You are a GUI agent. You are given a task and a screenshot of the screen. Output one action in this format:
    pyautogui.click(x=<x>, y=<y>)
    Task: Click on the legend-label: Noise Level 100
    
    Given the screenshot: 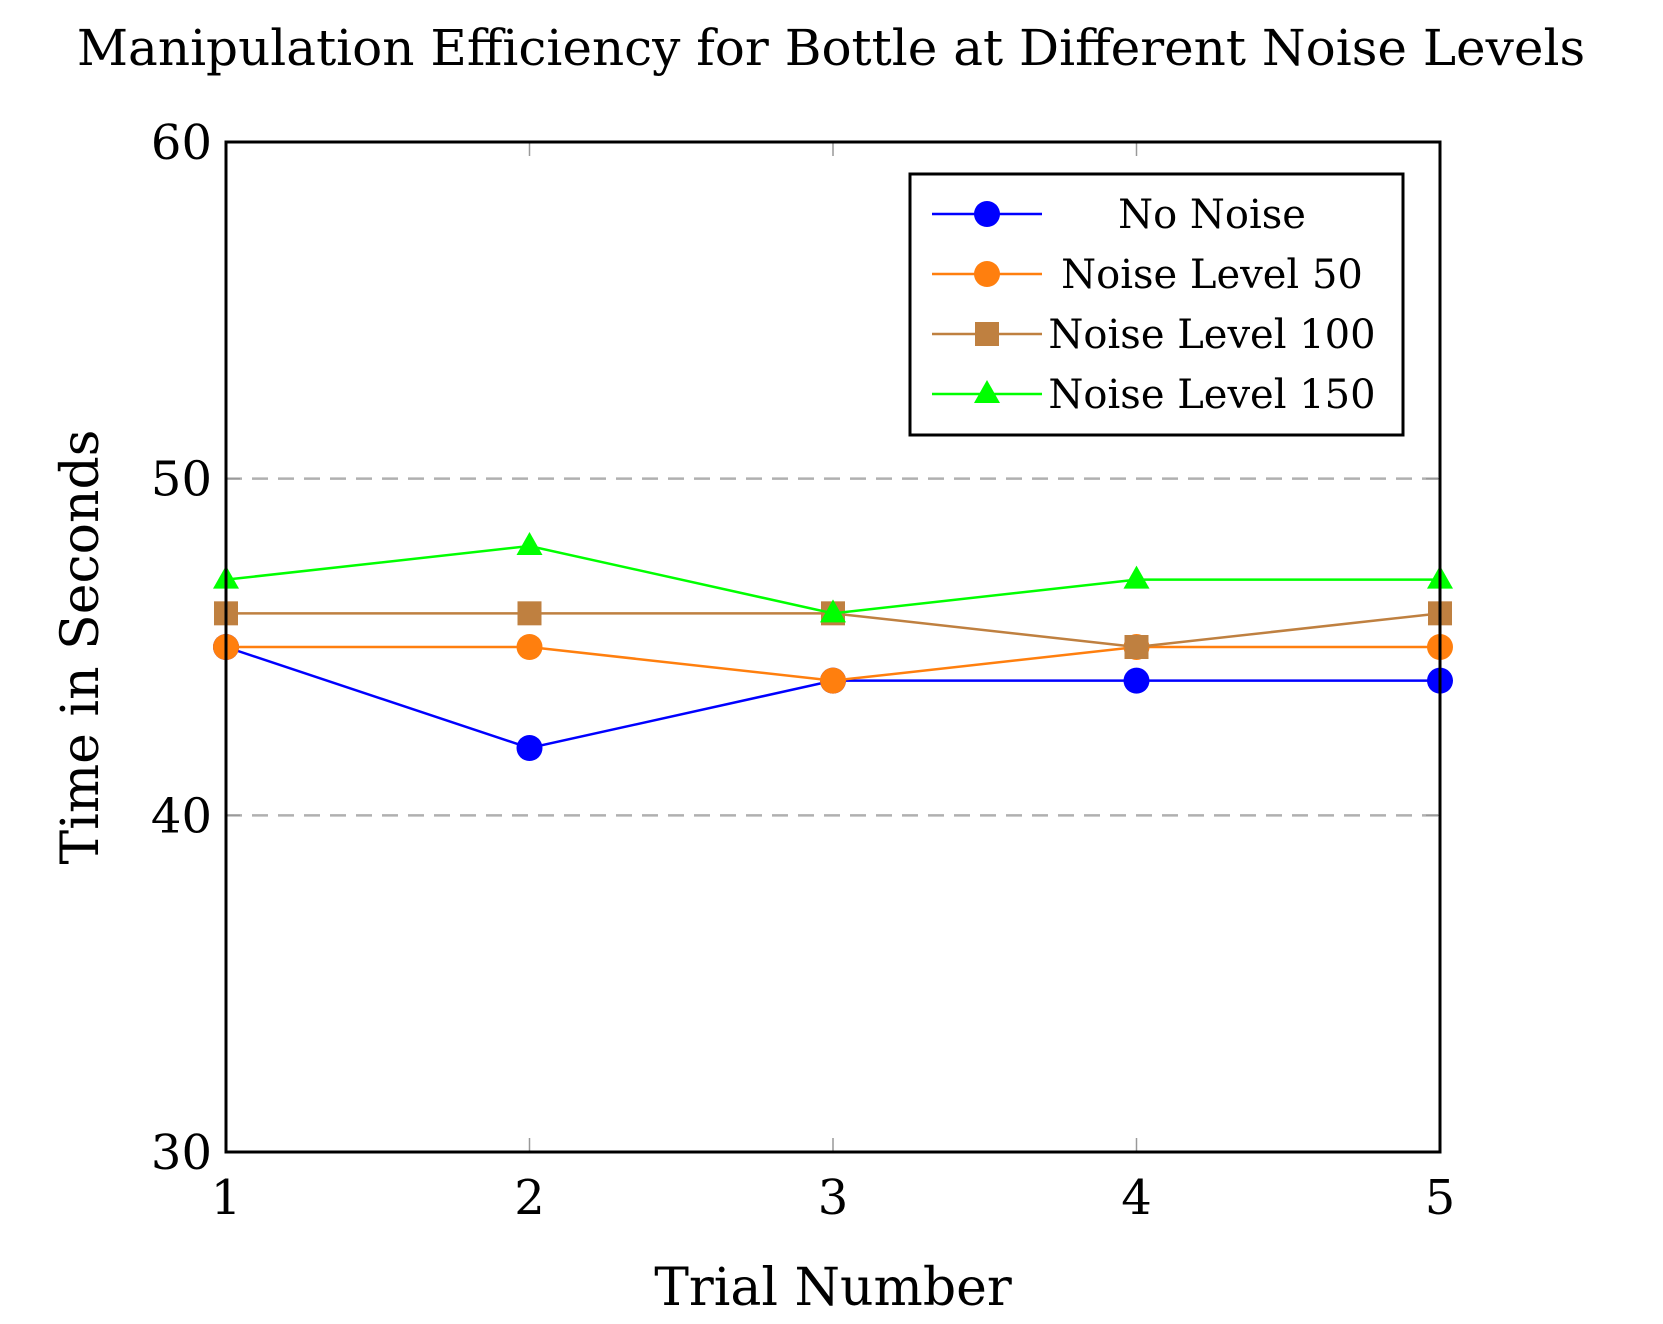 What is the action you would take?
    pyautogui.click(x=1211, y=335)
    